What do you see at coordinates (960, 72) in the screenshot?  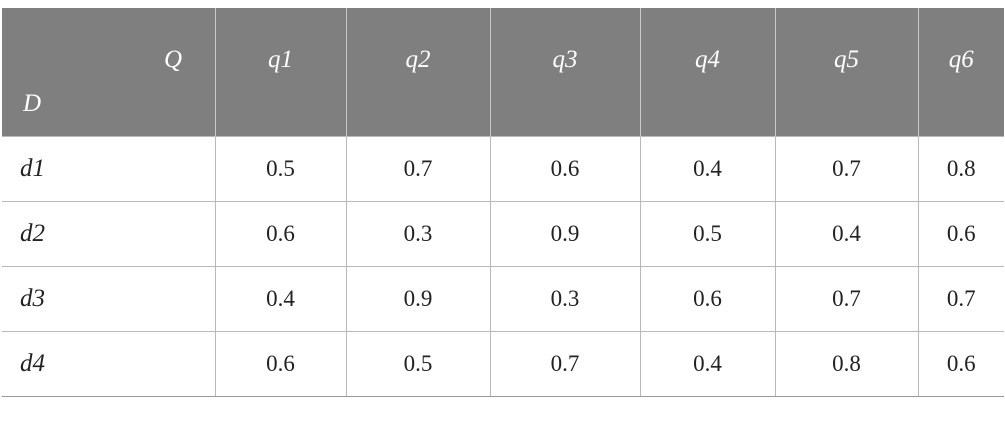 I see `column-header-q6: q6` at bounding box center [960, 72].